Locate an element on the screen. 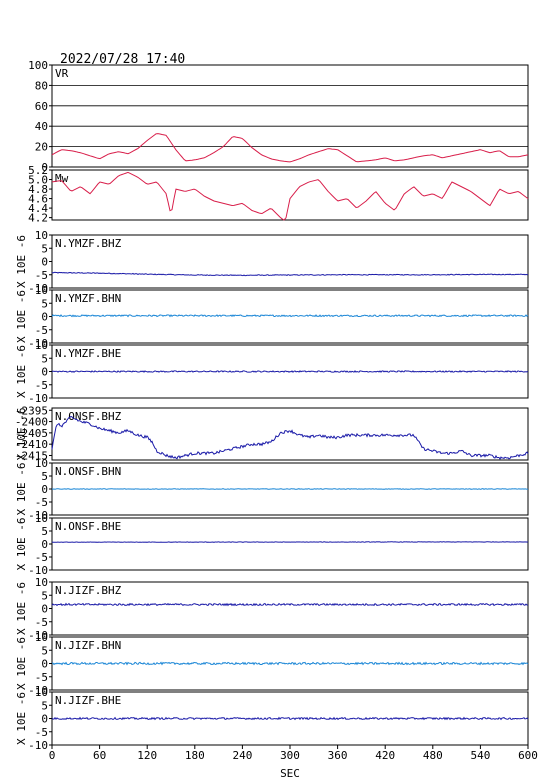 Image resolution: width=554 pixels, height=781 pixels. y-tick-label: 4.4 is located at coordinates (38, 208).